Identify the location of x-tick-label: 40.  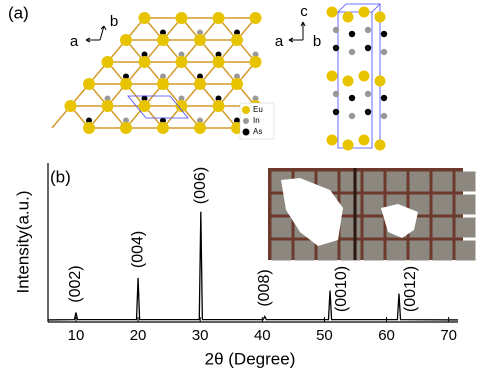
(262, 335).